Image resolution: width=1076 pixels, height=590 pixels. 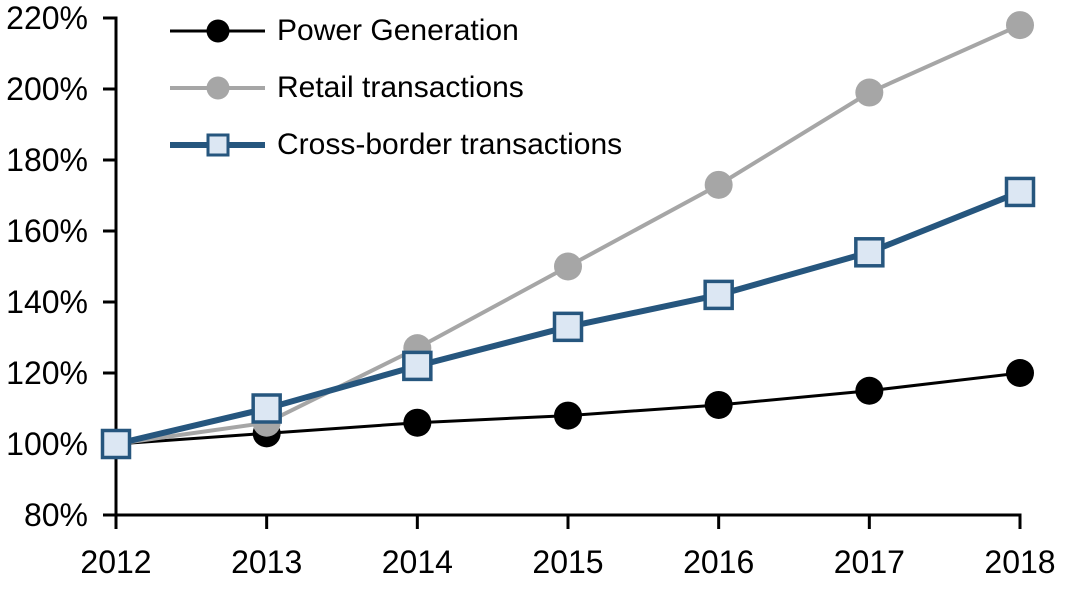 I want to click on y-tick-label: 140%, so click(x=47, y=302).